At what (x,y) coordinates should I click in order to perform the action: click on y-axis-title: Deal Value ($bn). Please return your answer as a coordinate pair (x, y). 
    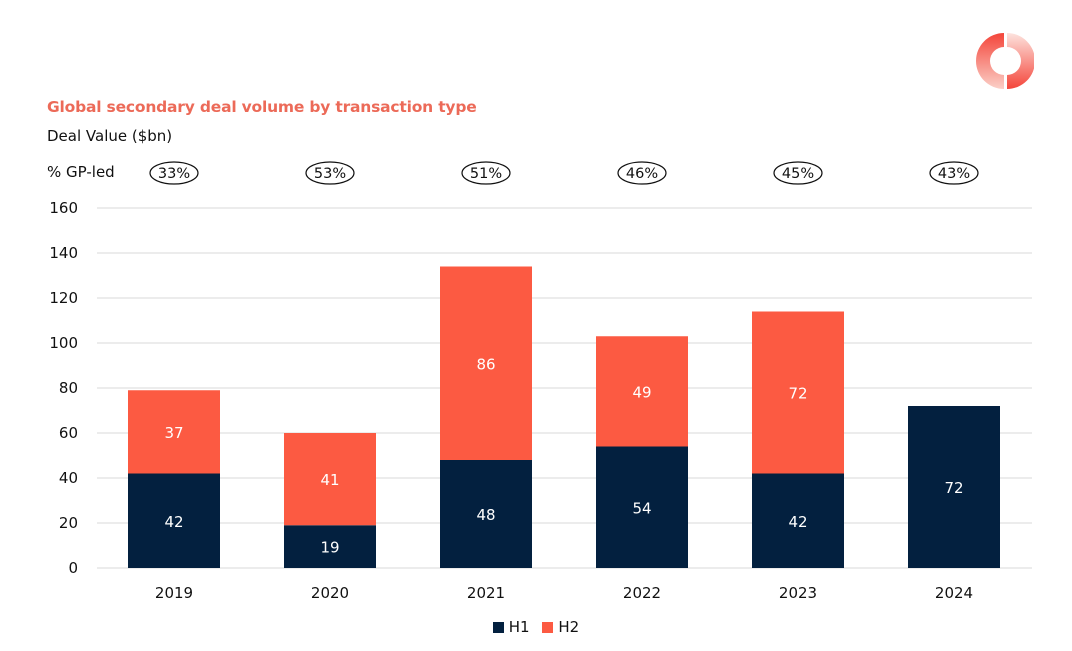
    Looking at the image, I should click on (110, 136).